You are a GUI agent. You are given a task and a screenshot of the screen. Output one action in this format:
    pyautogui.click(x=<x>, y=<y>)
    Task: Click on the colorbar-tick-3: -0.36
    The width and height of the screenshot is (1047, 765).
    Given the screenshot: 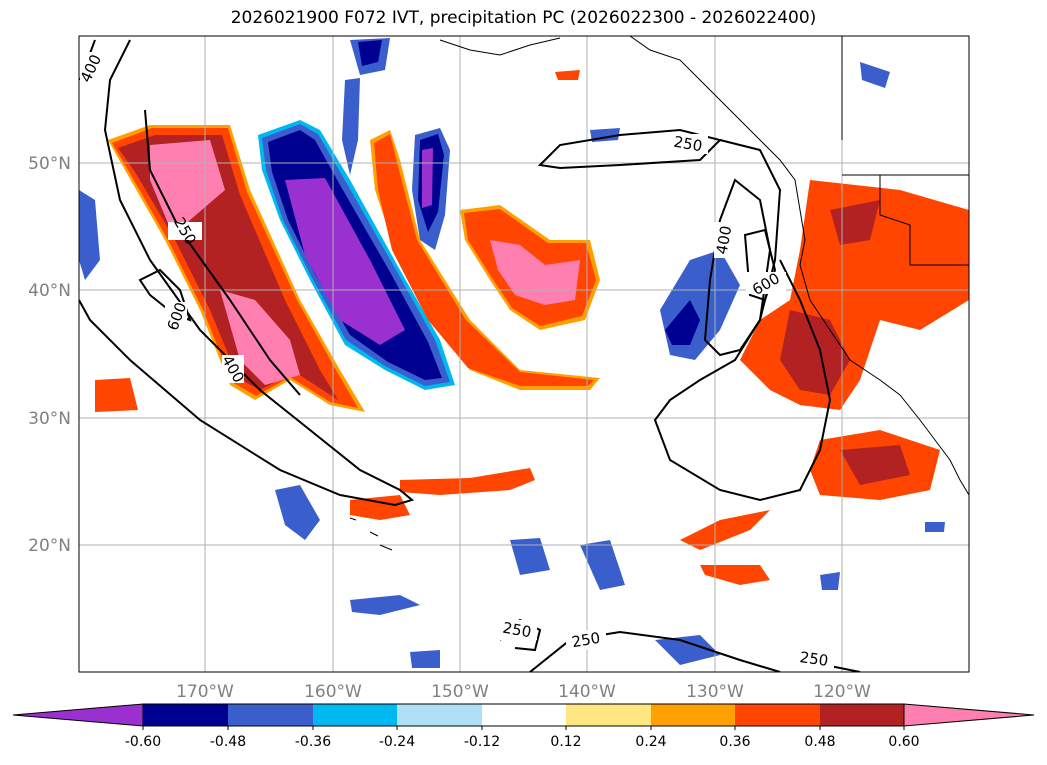 What is the action you would take?
    pyautogui.click(x=313, y=742)
    